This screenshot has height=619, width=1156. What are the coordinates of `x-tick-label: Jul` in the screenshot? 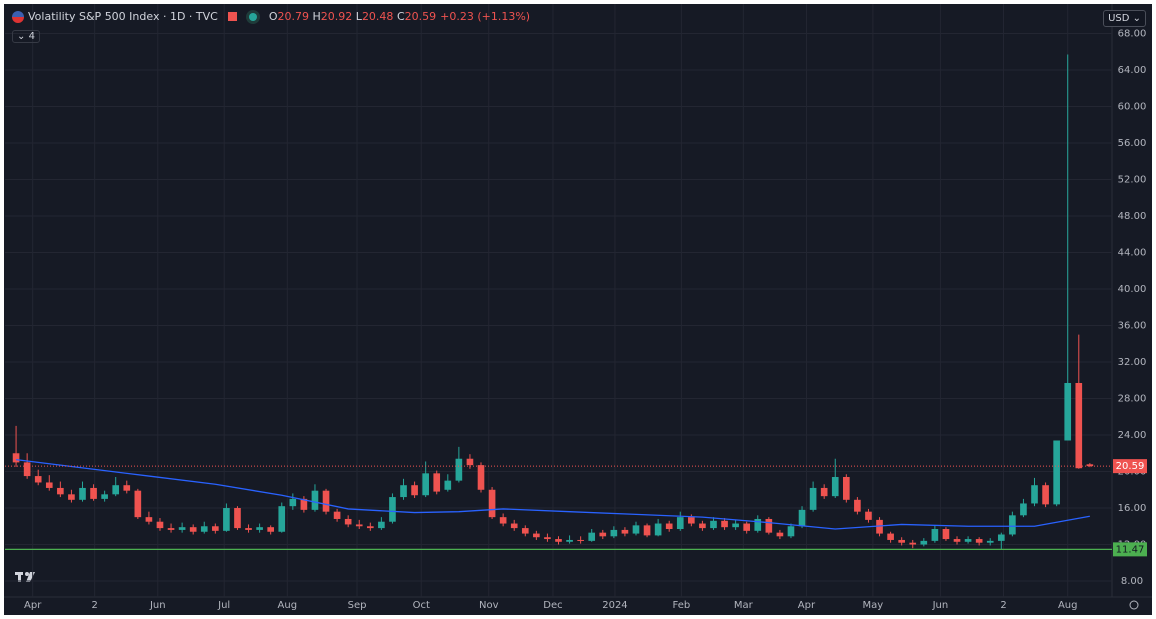 It's located at (223, 605).